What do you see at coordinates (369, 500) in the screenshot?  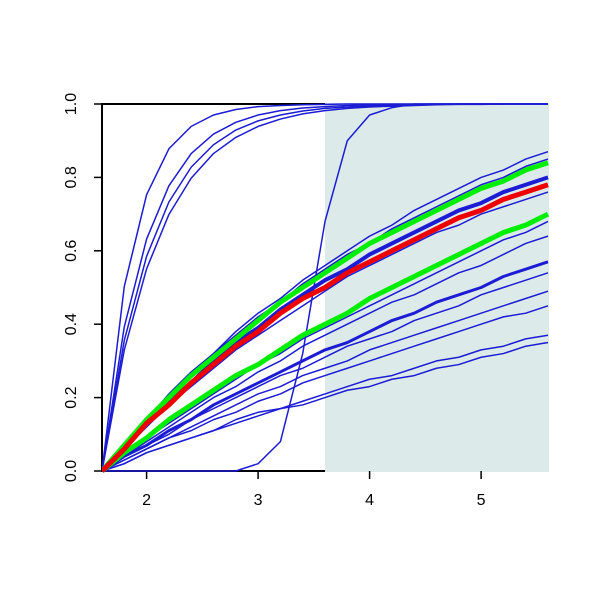 I see `x-tick-label: 4` at bounding box center [369, 500].